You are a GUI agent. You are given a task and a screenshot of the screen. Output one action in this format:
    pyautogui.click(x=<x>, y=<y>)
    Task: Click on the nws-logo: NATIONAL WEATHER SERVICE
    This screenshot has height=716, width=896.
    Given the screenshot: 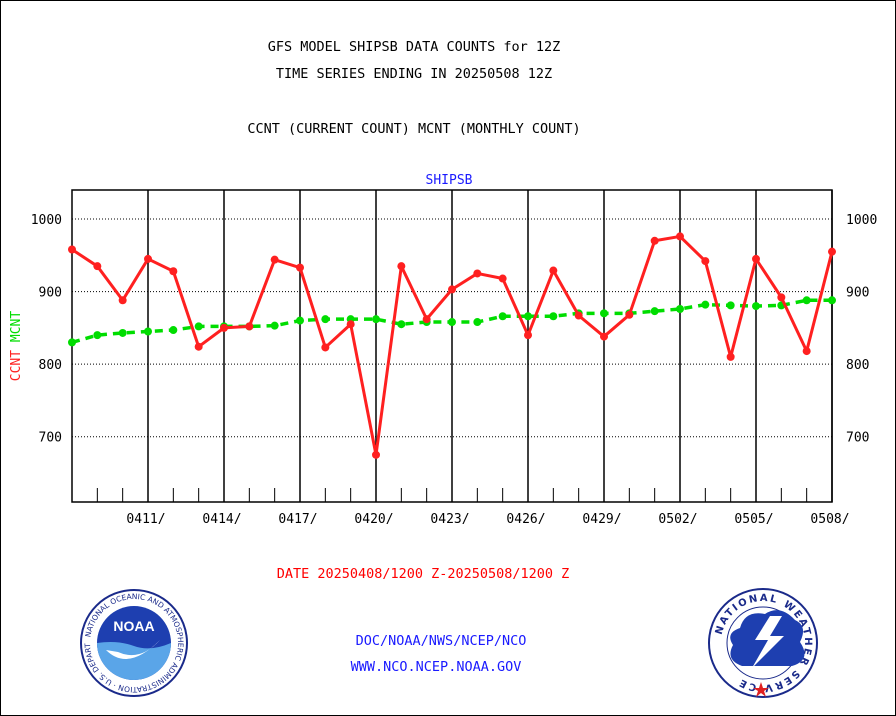 What is the action you would take?
    pyautogui.click(x=763, y=643)
    